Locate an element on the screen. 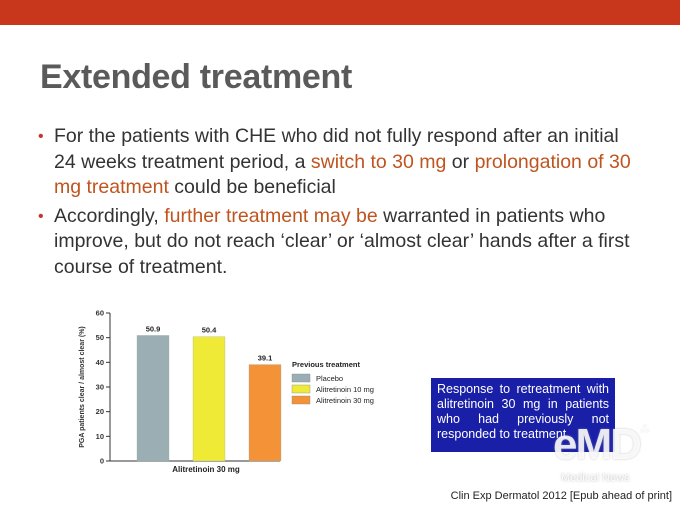 This screenshot has width=680, height=510. bar-alitretinoin-30-mg is located at coordinates (265, 413).